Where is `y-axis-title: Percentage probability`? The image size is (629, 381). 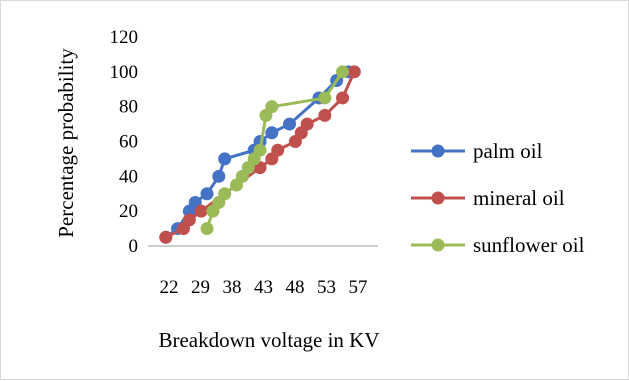
y-axis-title: Percentage probability is located at coordinates (66, 143).